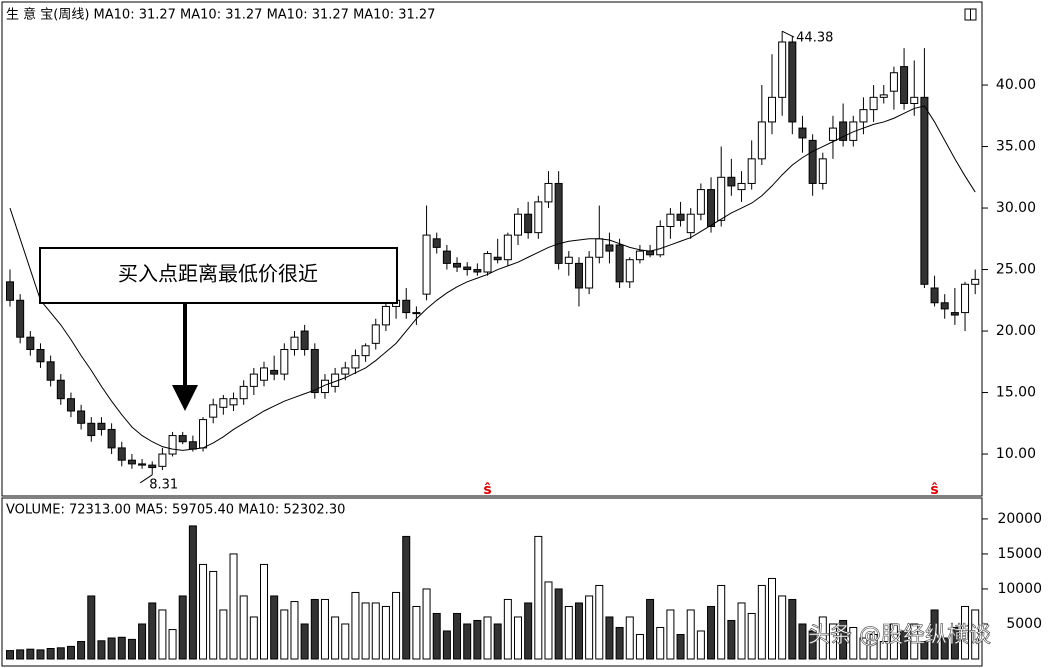 Image resolution: width=1048 pixels, height=668 pixels. What do you see at coordinates (1016, 208) in the screenshot?
I see `y-tick-label: 30.00` at bounding box center [1016, 208].